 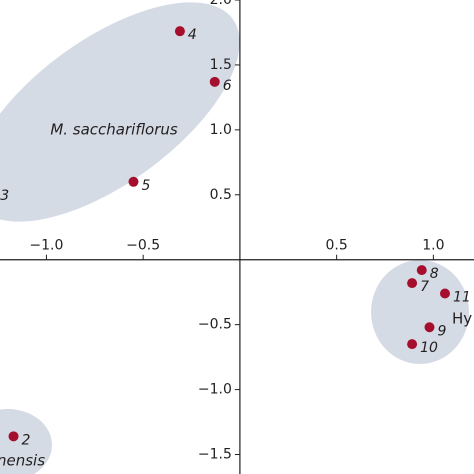 I want to click on x-tick-label: −0.5, so click(x=143, y=246).